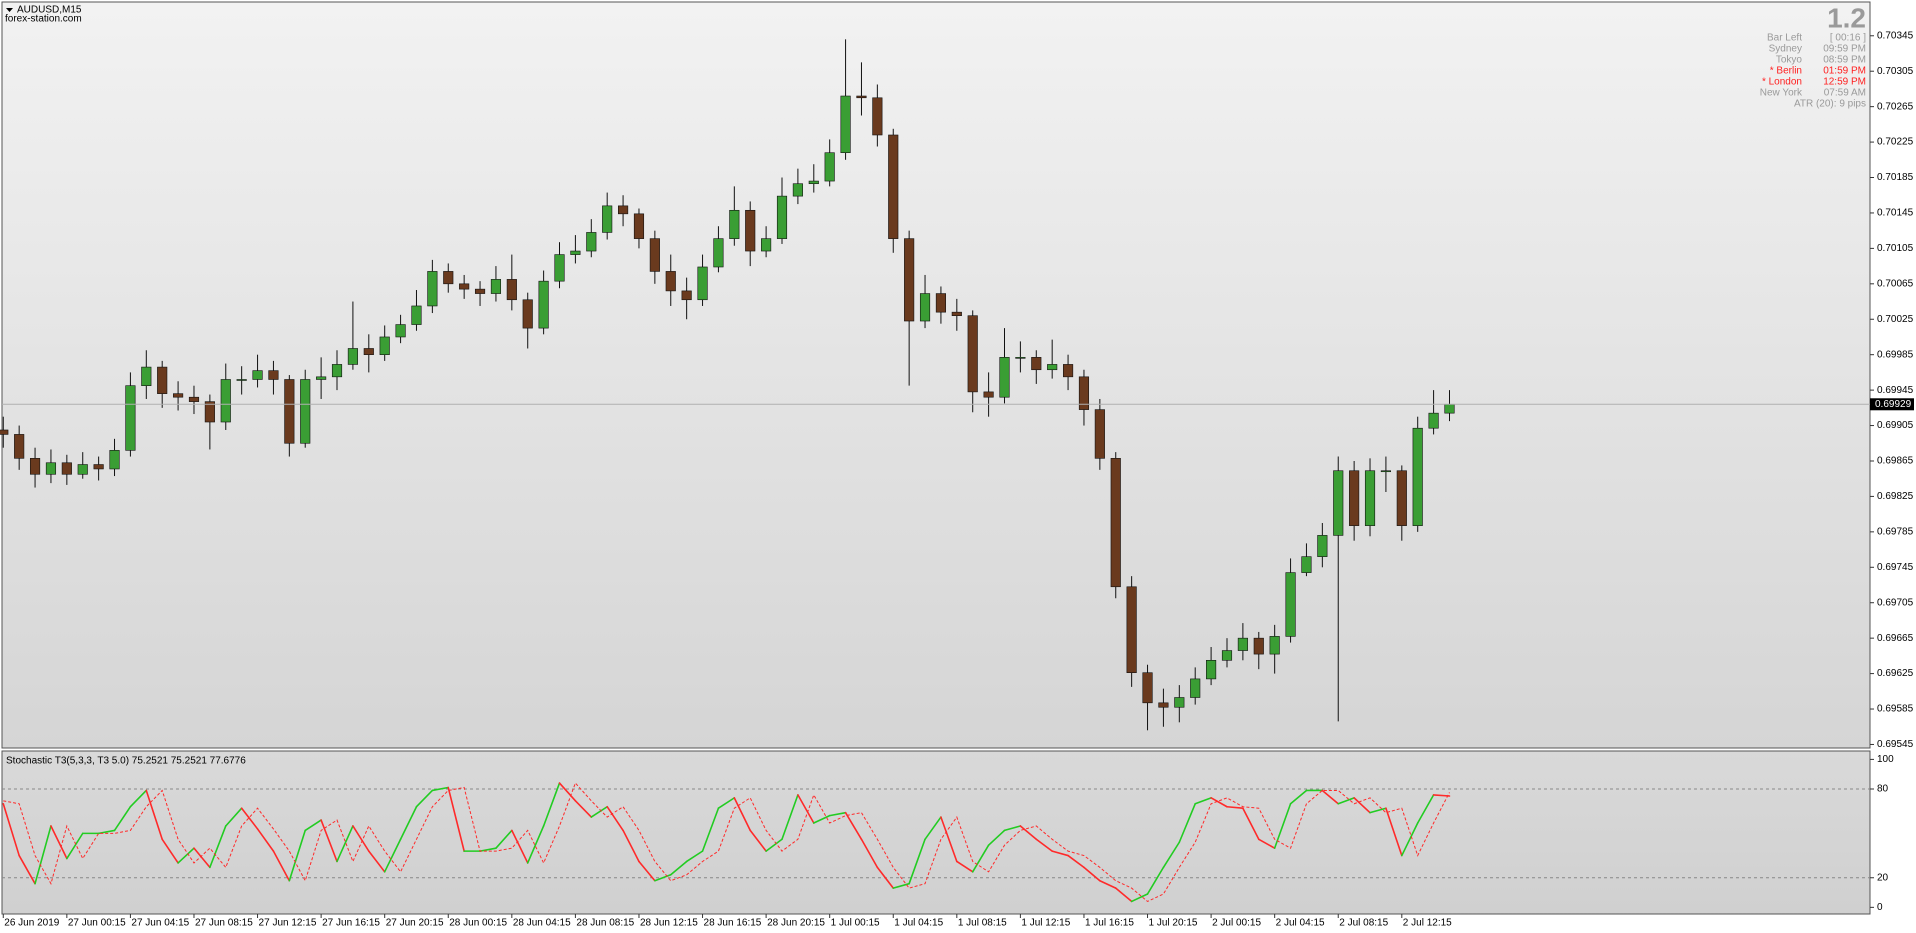 The height and width of the screenshot is (933, 1916). I want to click on y-tick-label: 80, so click(1883, 789).